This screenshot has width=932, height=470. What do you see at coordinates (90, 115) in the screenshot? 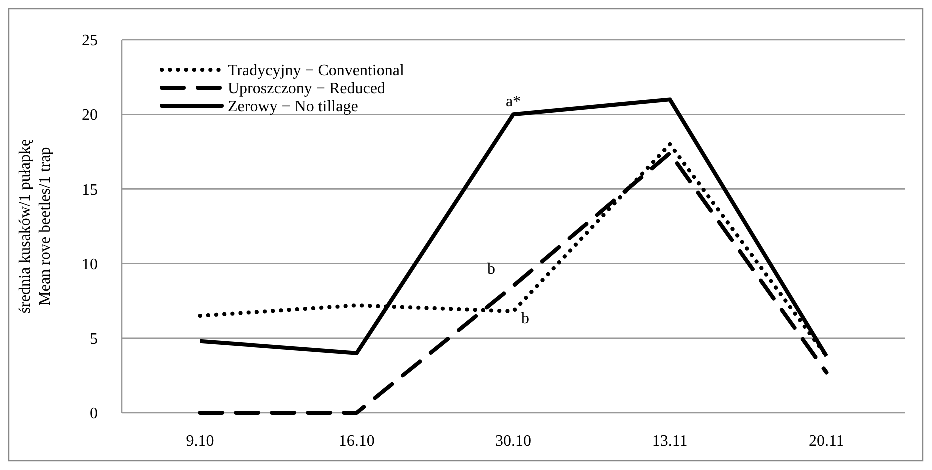
I see `y-tick-label: 20` at bounding box center [90, 115].